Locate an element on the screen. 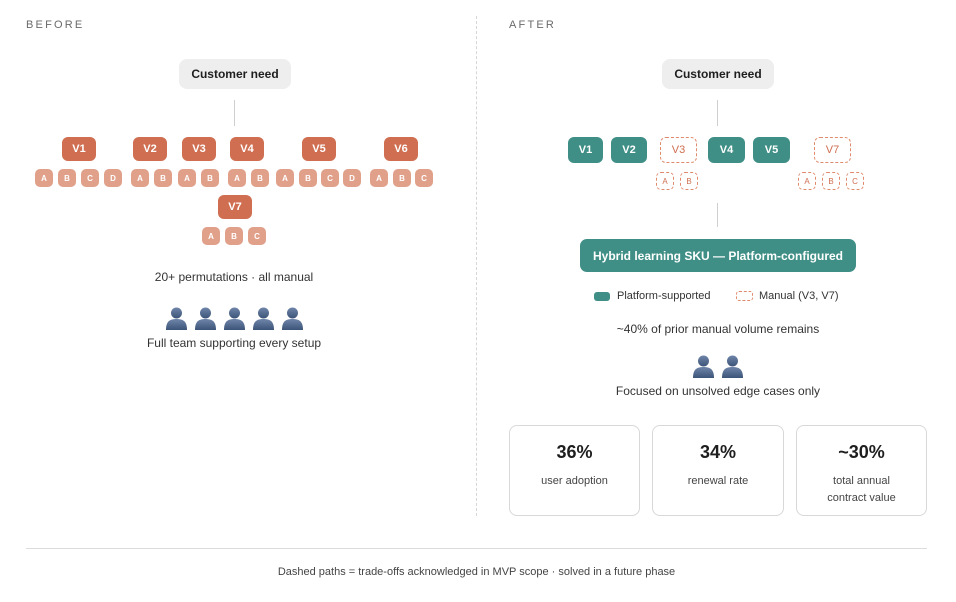 The image size is (956, 602). legend-manual-label: Manual (V3, V7) is located at coordinates (799, 296).